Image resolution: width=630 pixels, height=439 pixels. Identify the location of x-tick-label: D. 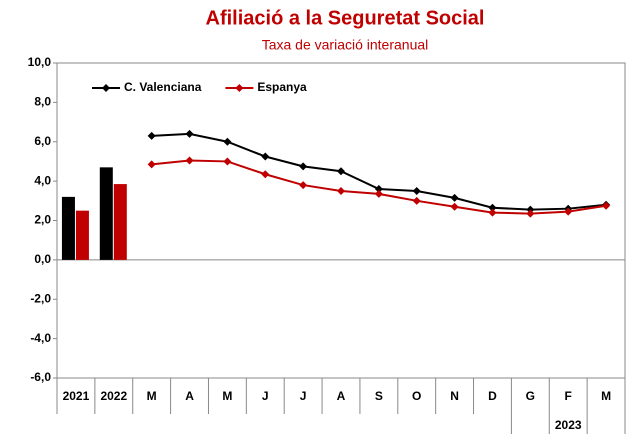
(492, 396).